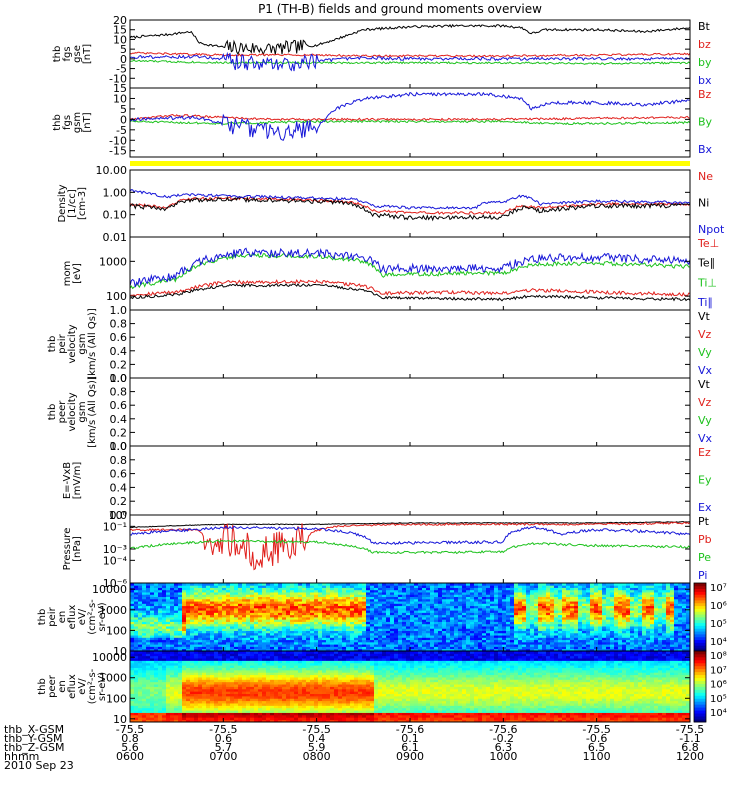  Describe the element at coordinates (120, 651) in the screenshot. I see `y-tick-label: 10` at that location.